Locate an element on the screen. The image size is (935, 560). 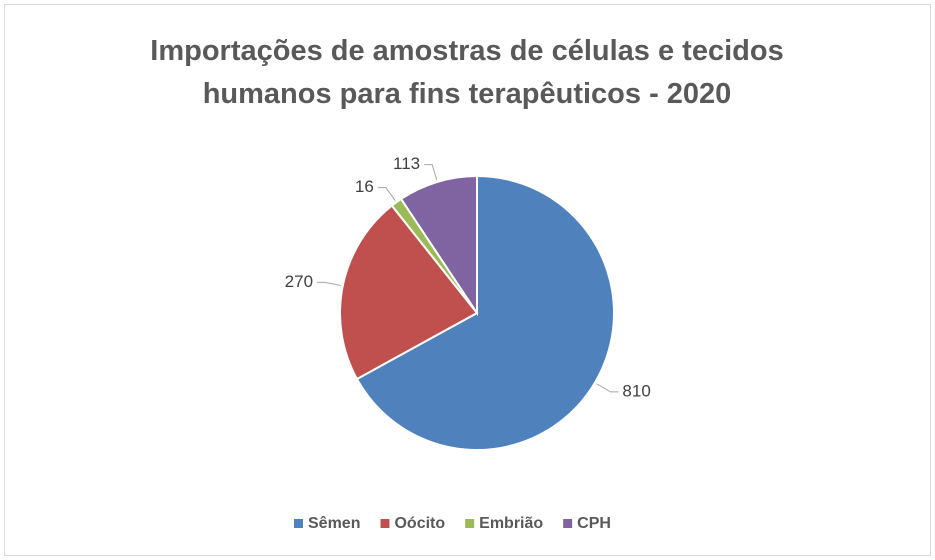
data-label: 270 is located at coordinates (299, 281).